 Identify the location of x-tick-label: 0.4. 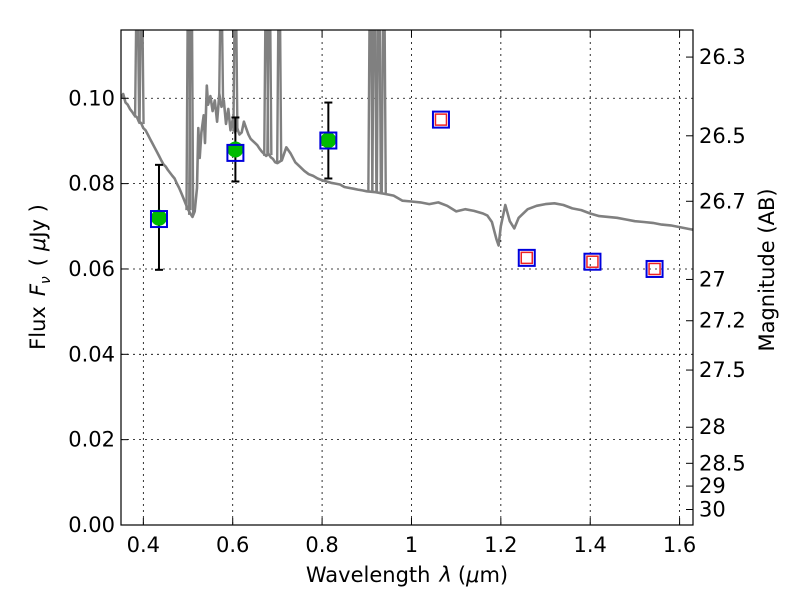
(143, 545).